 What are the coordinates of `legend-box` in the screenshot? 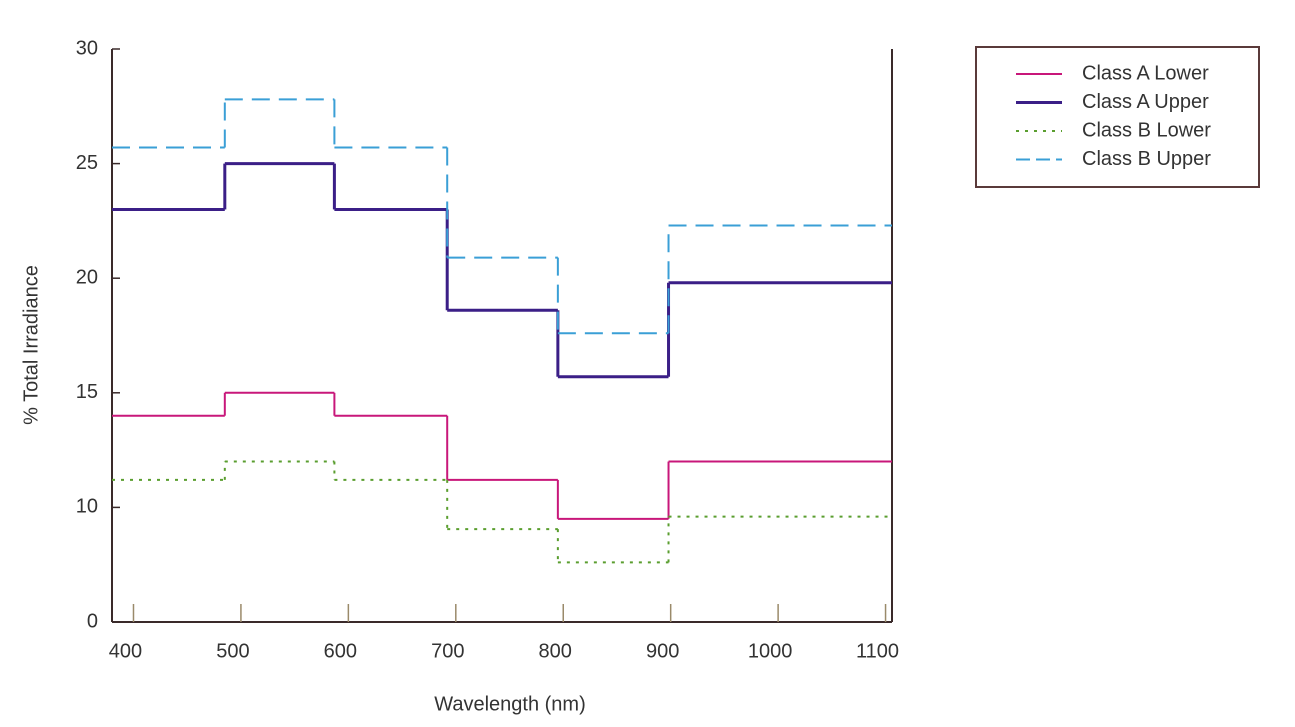 It's located at (1117, 117).